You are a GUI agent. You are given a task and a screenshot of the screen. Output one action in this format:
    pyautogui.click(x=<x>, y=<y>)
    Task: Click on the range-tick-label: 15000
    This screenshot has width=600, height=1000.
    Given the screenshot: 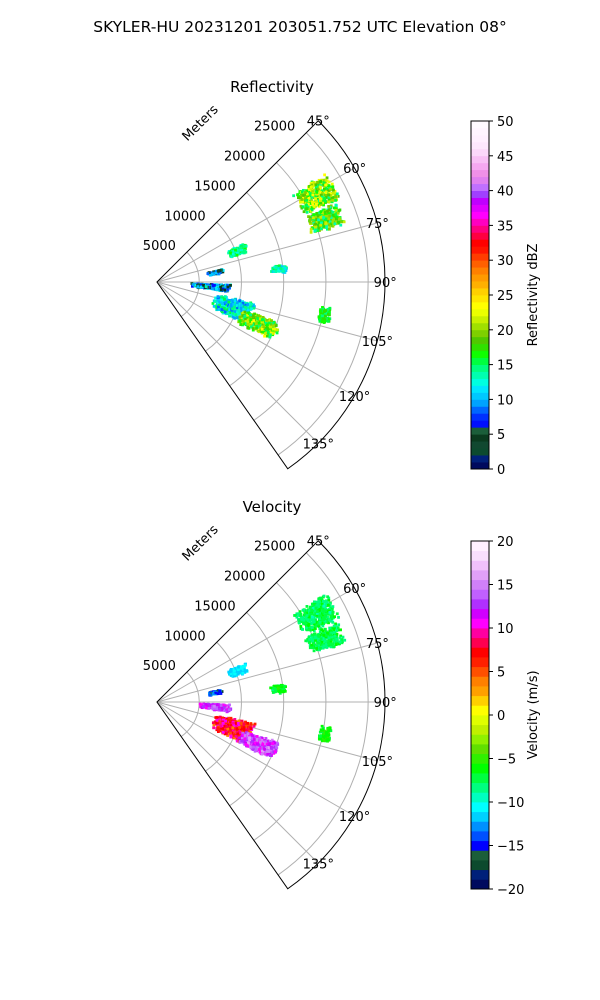 What is the action you would take?
    pyautogui.click(x=214, y=186)
    